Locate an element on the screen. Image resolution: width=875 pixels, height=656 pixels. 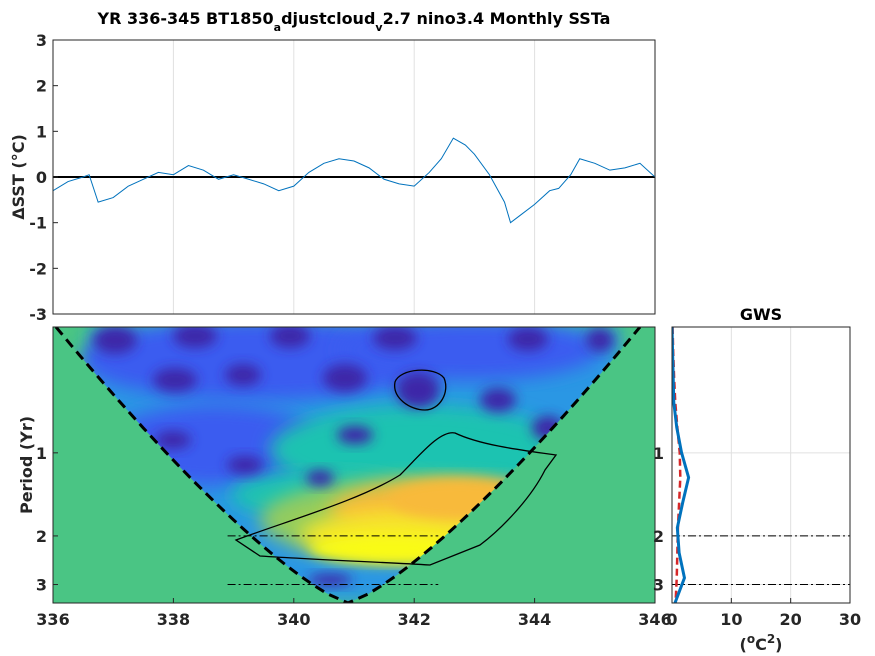
y-tick-label: 0 is located at coordinates (41, 177).